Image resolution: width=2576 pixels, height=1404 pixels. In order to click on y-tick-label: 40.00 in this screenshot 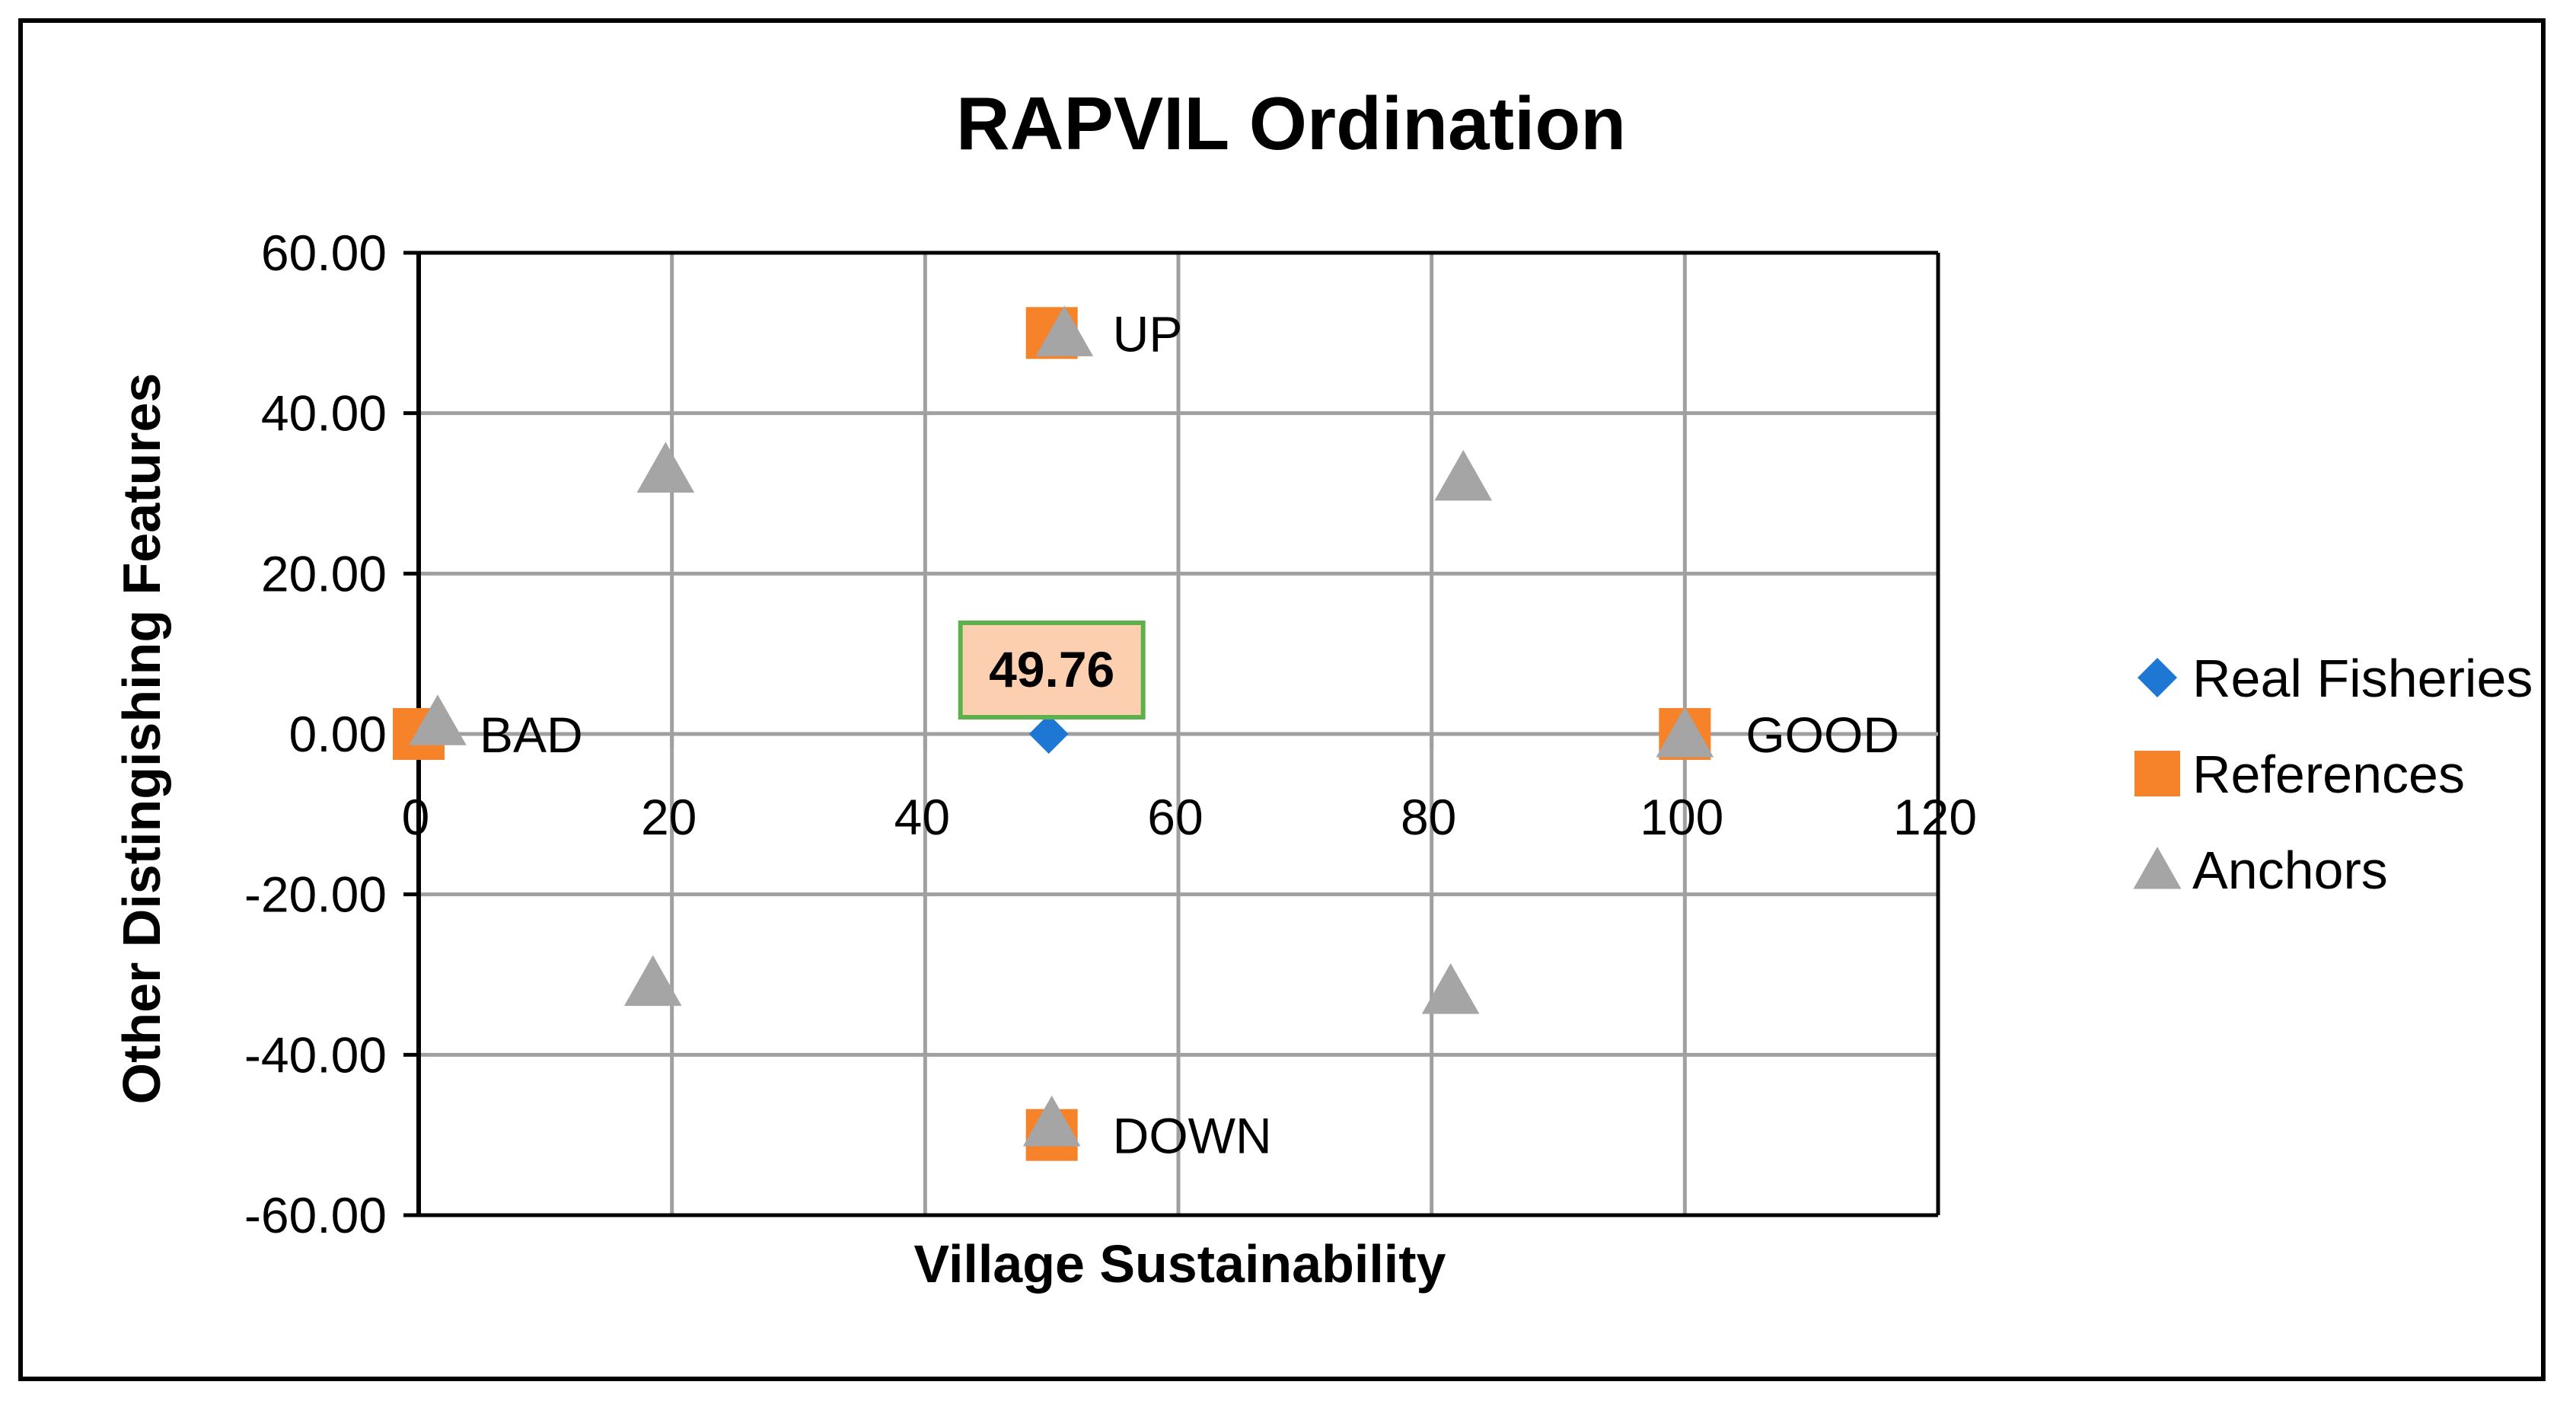, I will do `click(324, 413)`.